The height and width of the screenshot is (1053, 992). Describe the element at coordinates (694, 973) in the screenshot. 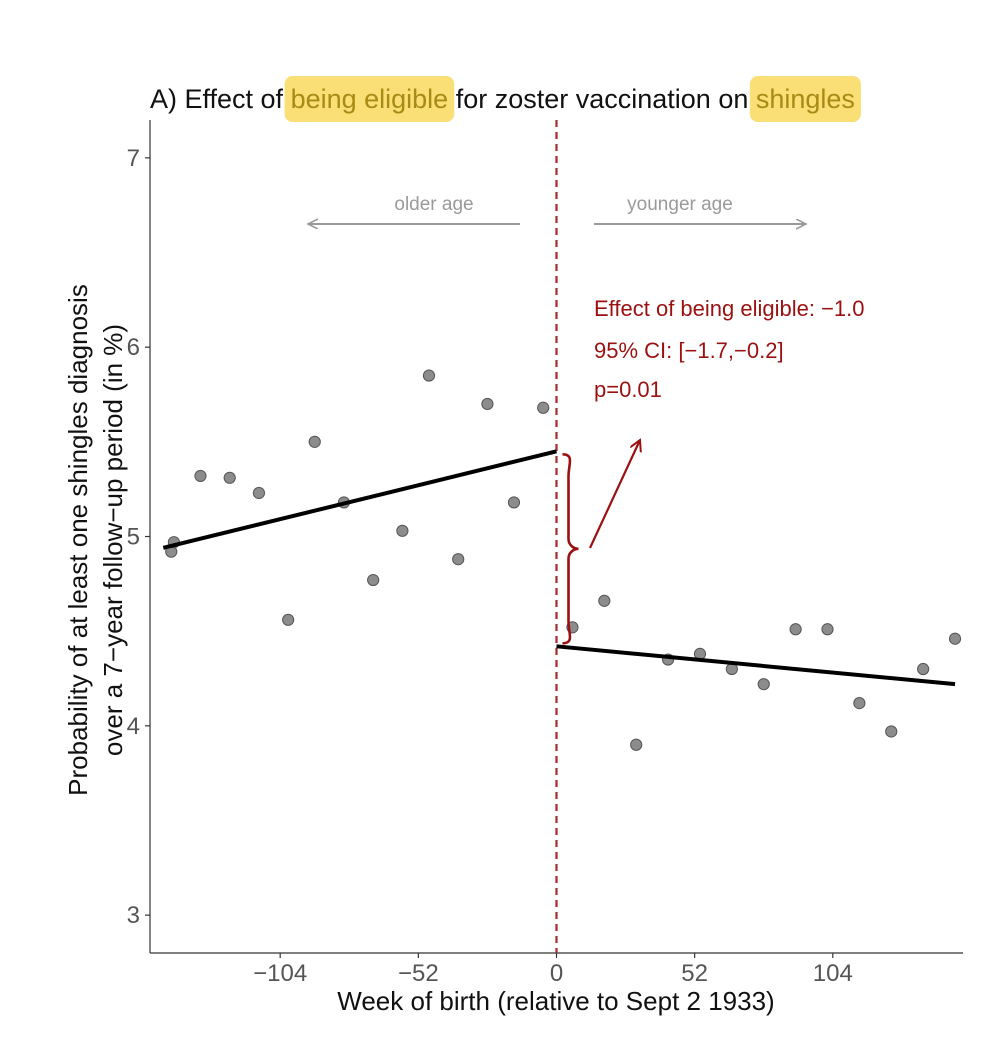

I see `x-tick-label: 52` at that location.